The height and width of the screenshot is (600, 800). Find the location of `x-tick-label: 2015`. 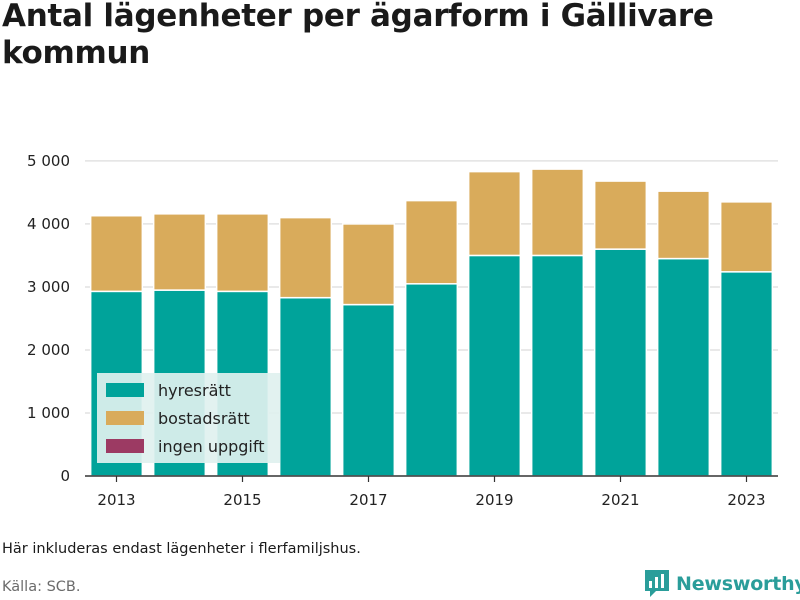

x-tick-label: 2015 is located at coordinates (242, 500).